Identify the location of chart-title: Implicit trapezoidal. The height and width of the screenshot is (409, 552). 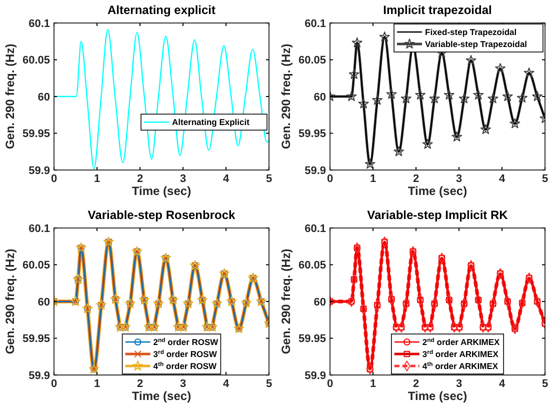
(437, 10).